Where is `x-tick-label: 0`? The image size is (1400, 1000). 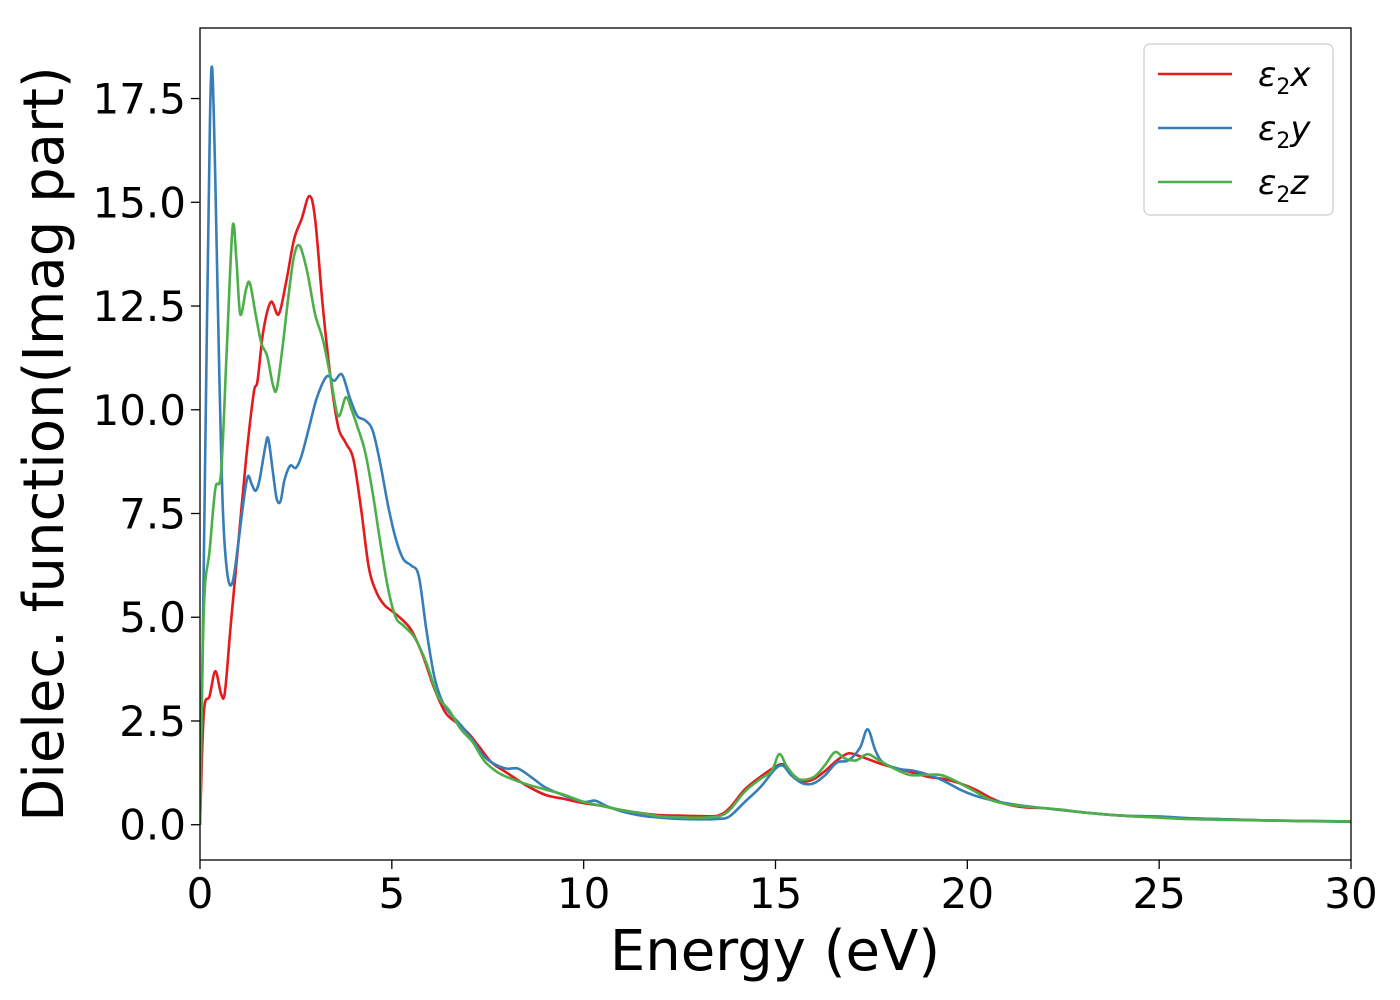 x-tick-label: 0 is located at coordinates (200, 893).